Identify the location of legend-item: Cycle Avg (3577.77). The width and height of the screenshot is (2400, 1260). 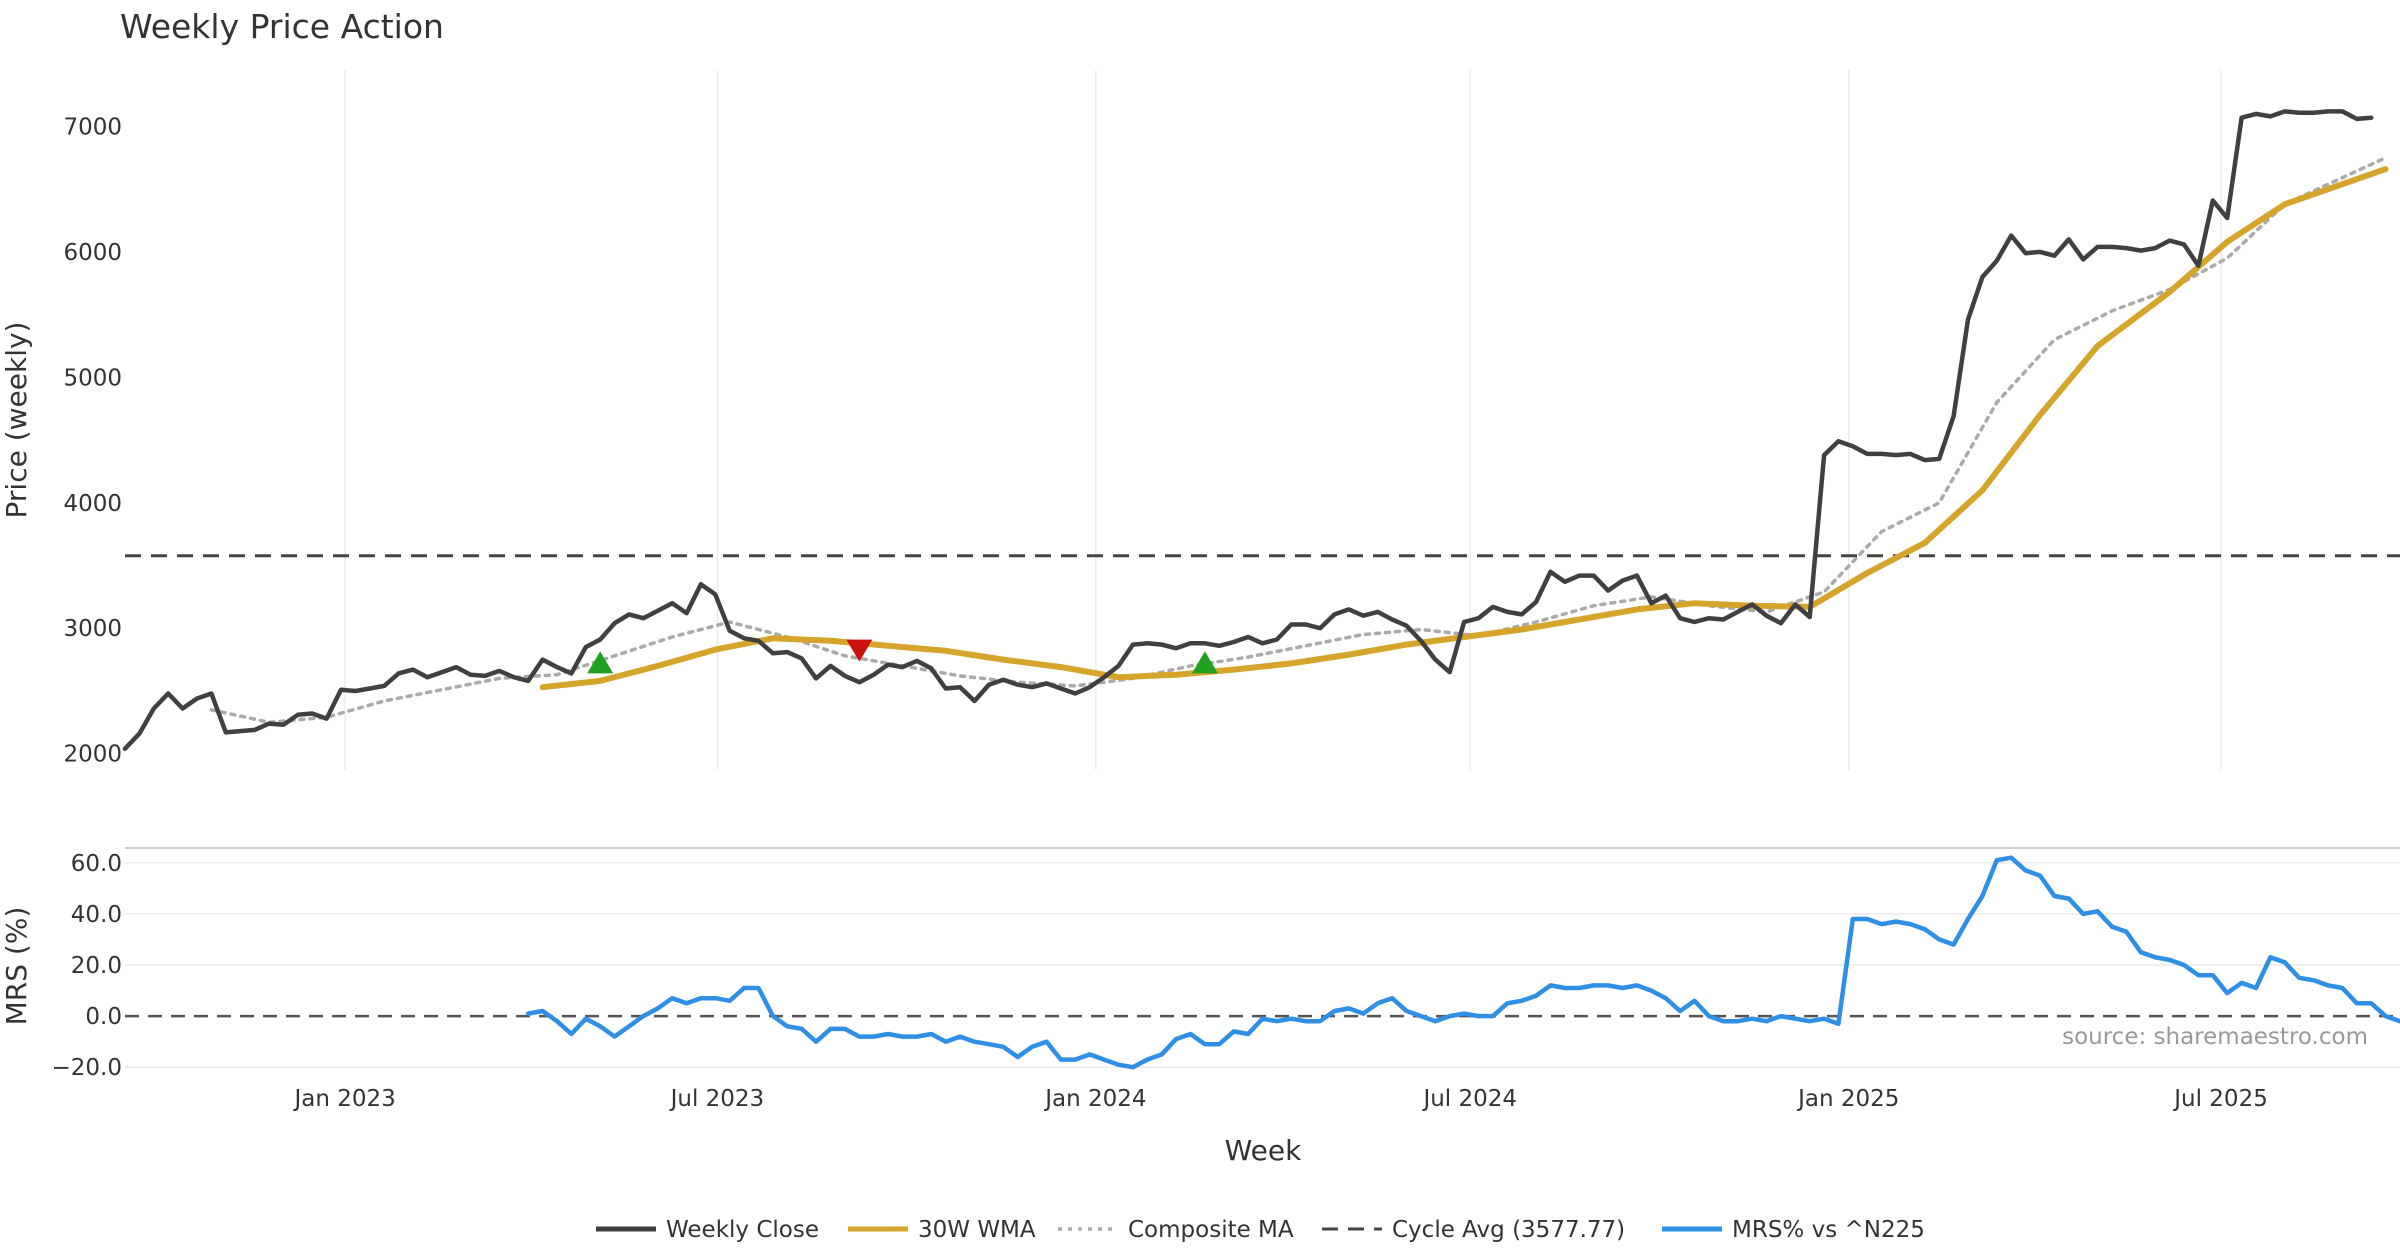
(1473, 1230).